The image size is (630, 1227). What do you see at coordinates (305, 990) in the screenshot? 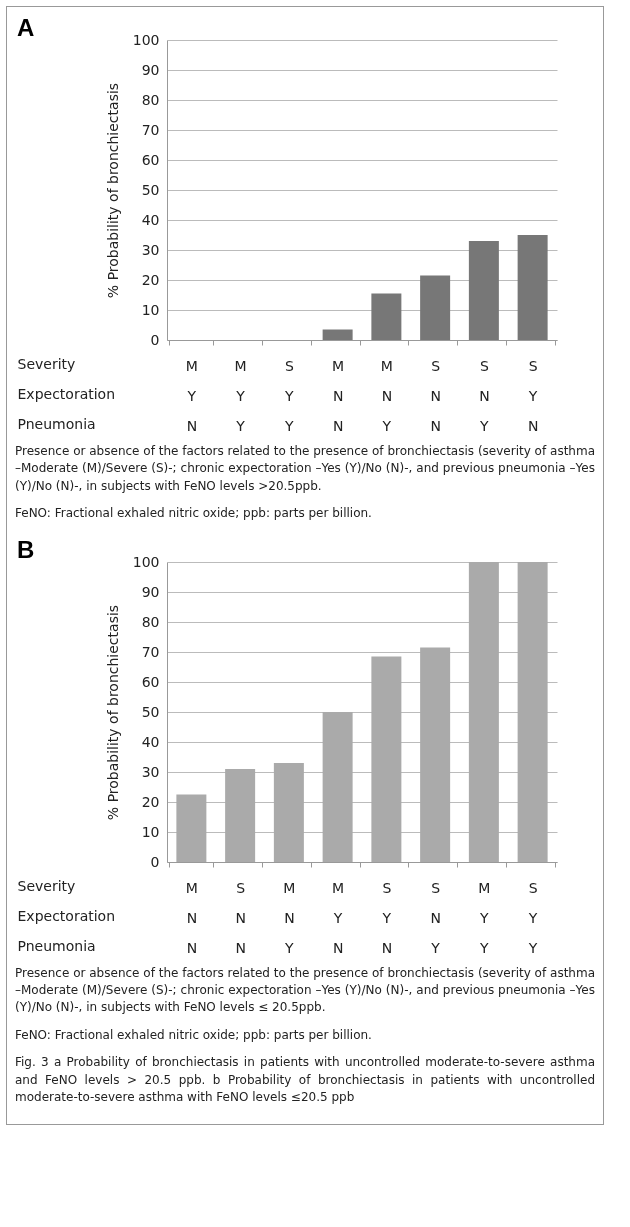
I see `text: Presence or absence of the factors related to the presence of bronchiectasis (severity of asthma –Moderate (M)/Severe (S)-; chronic expectoration –Yes (Y)/No (N)-, and previous pneumonia –Yes (Y)/No (N)-, in subjects with FeNO levels ≤ 20.5ppb.` at bounding box center [305, 990].